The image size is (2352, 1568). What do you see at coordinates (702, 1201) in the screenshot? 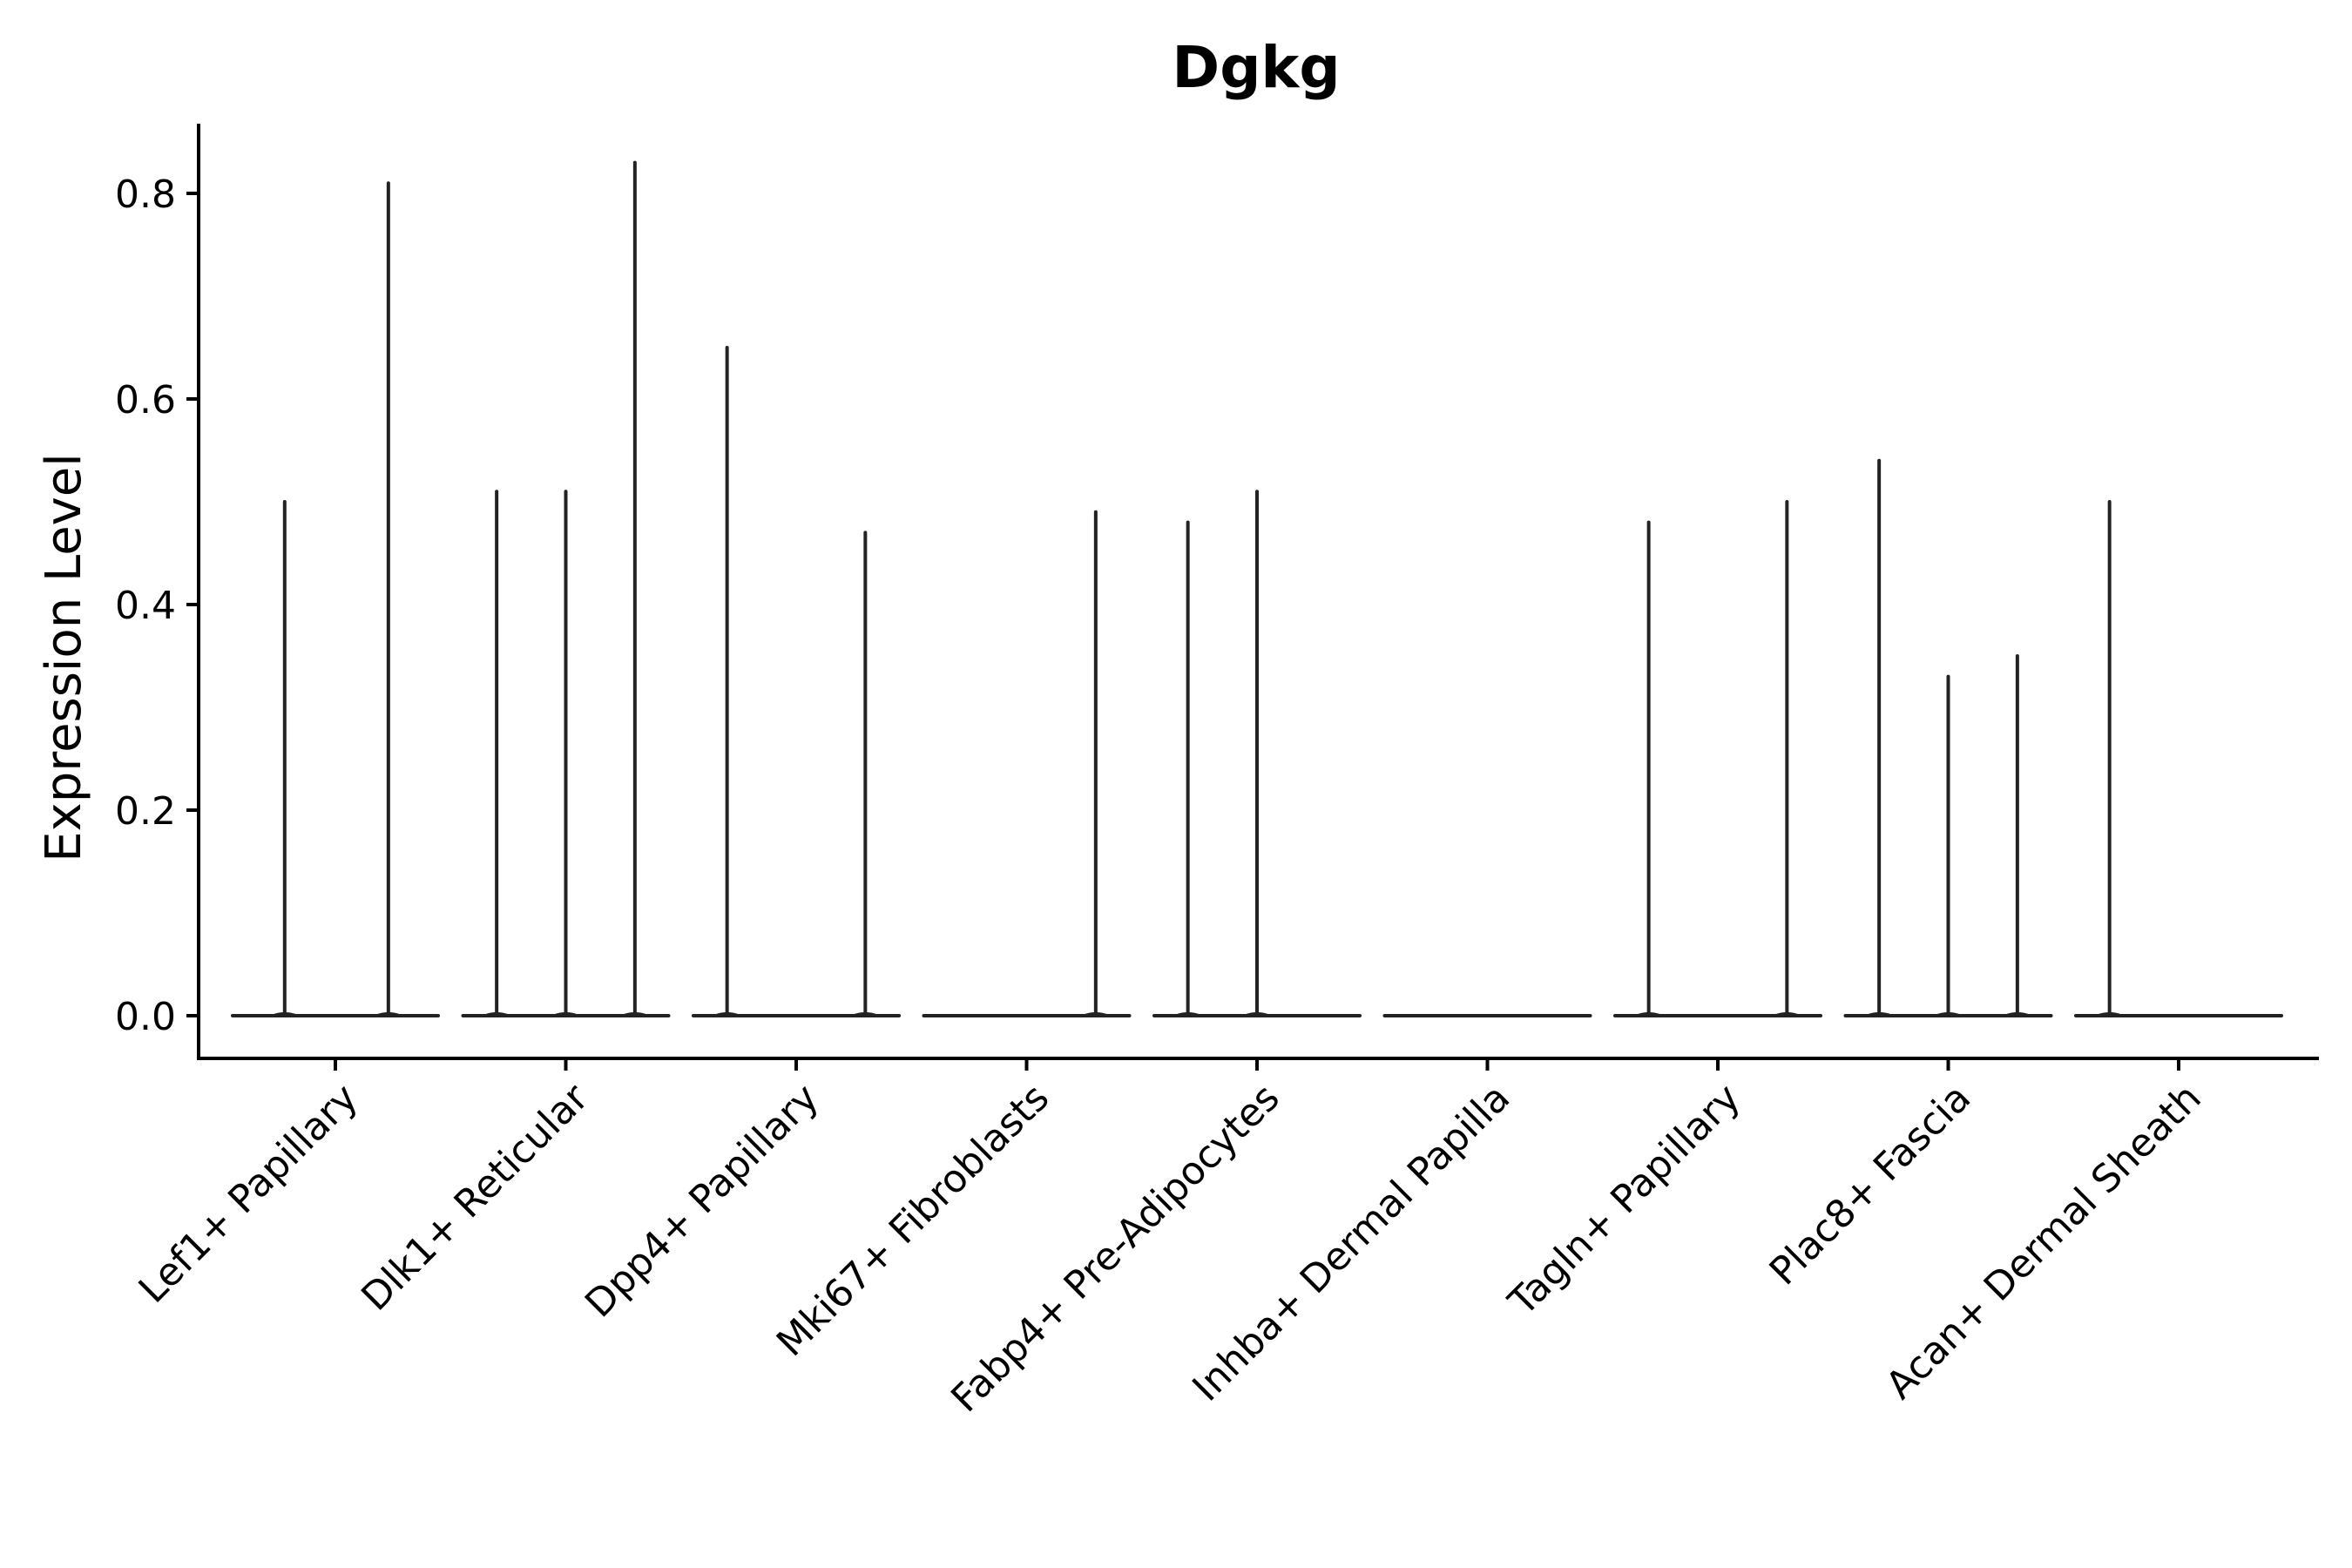
I see `x-tick-label: Dpp4+ Papillary` at bounding box center [702, 1201].